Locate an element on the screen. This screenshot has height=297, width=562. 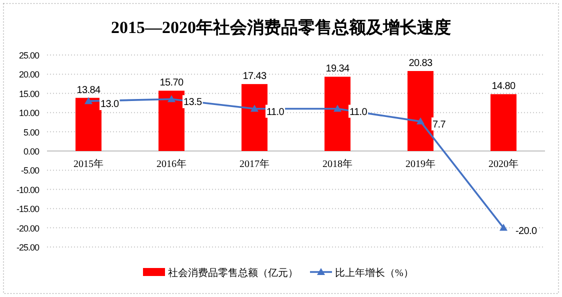
y-tick-label: 15.00 is located at coordinates (29, 93).